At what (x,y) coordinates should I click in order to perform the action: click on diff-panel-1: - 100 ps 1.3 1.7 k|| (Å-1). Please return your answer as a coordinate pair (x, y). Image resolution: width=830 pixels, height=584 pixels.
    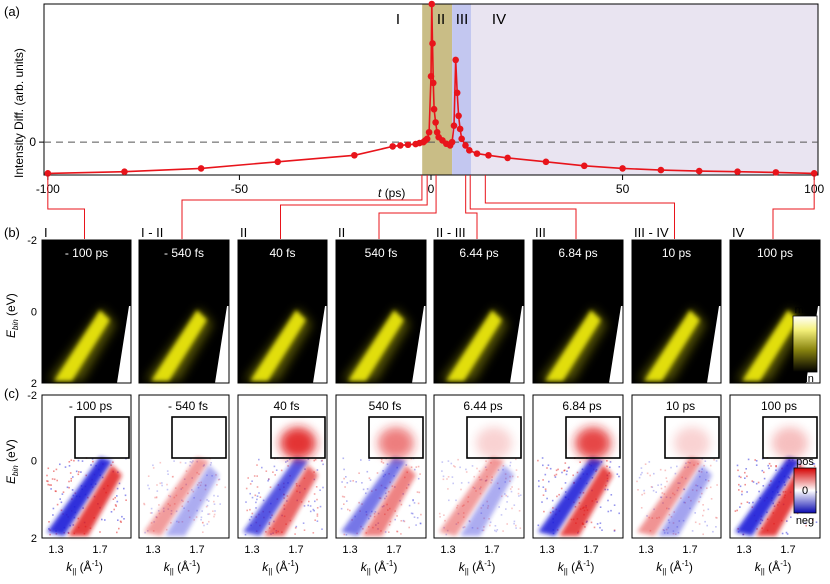
    Looking at the image, I should click on (86, 485).